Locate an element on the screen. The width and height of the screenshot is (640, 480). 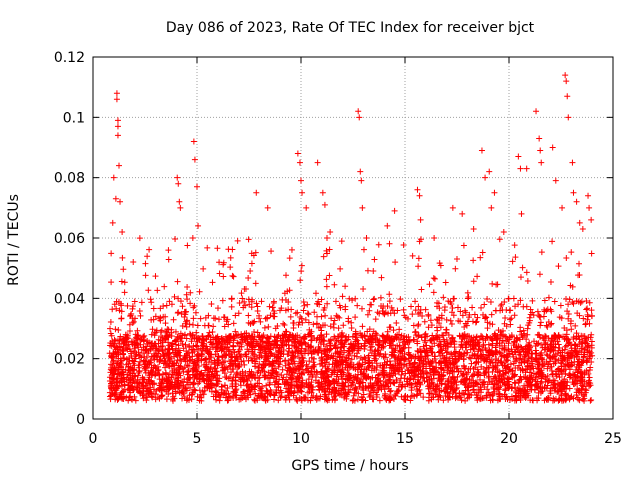
y-tick-label: 0.02 is located at coordinates (69, 360).